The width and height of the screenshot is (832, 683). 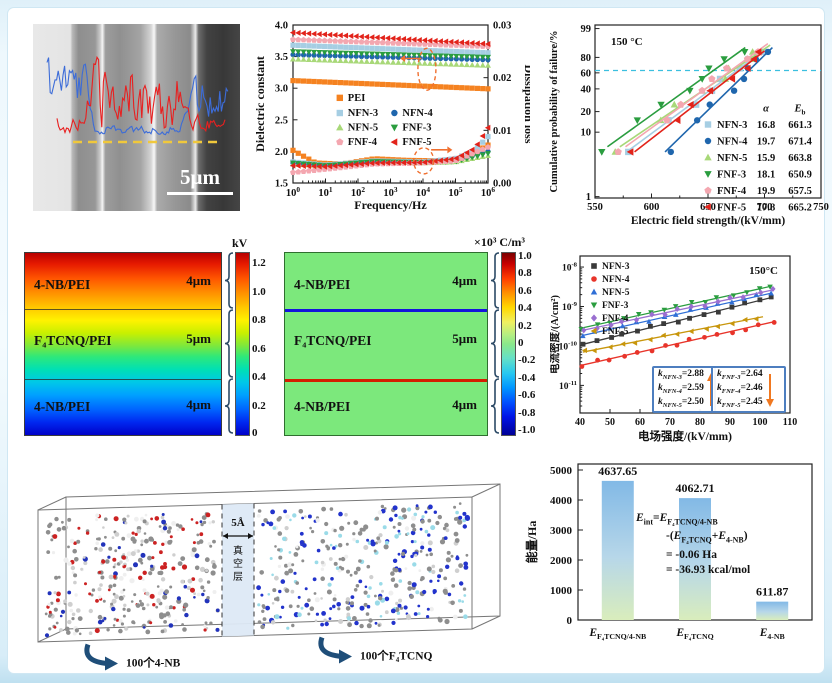 What do you see at coordinates (396, 655) in the screenshot?
I see `svg-text: 100个F₄TCNQ` at bounding box center [396, 655].